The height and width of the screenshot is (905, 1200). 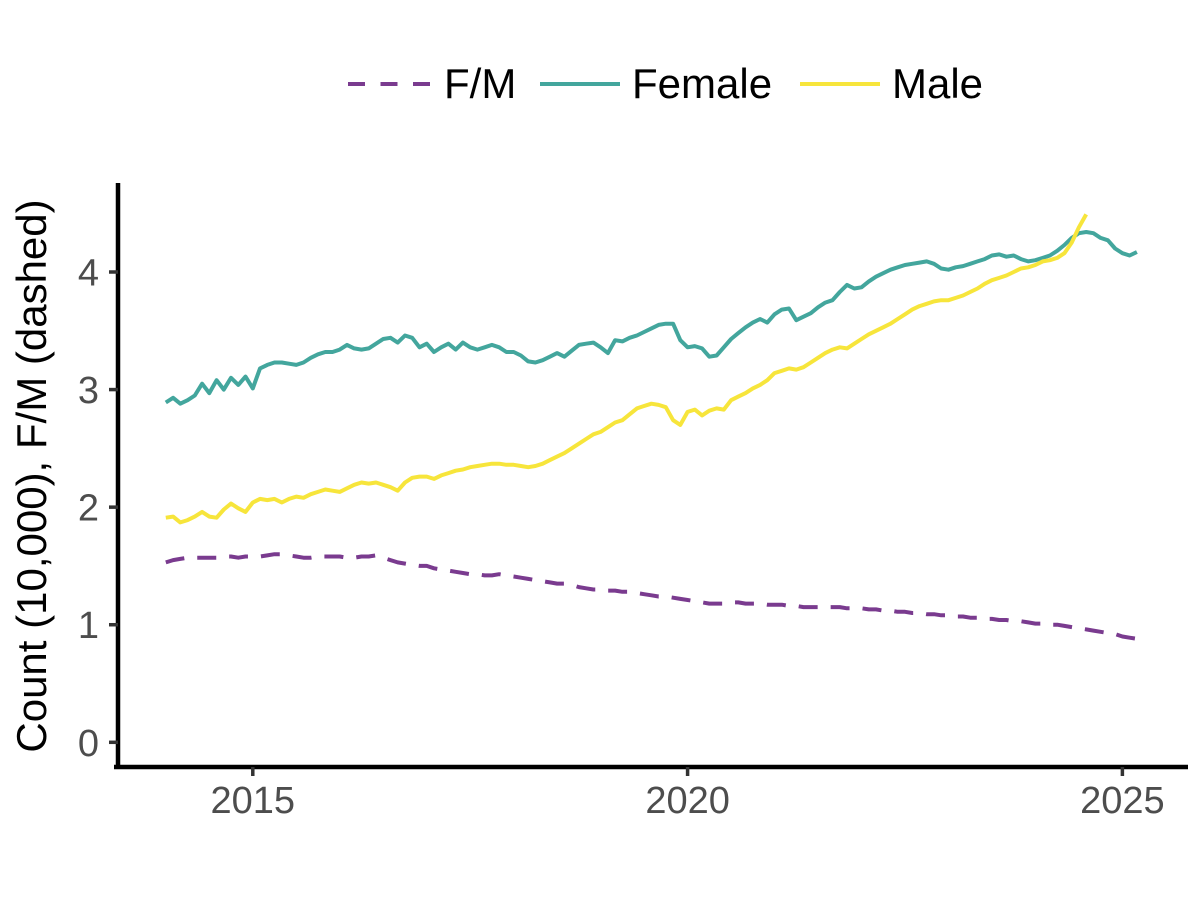 I want to click on legend-label-fm: F/M, so click(x=480, y=83).